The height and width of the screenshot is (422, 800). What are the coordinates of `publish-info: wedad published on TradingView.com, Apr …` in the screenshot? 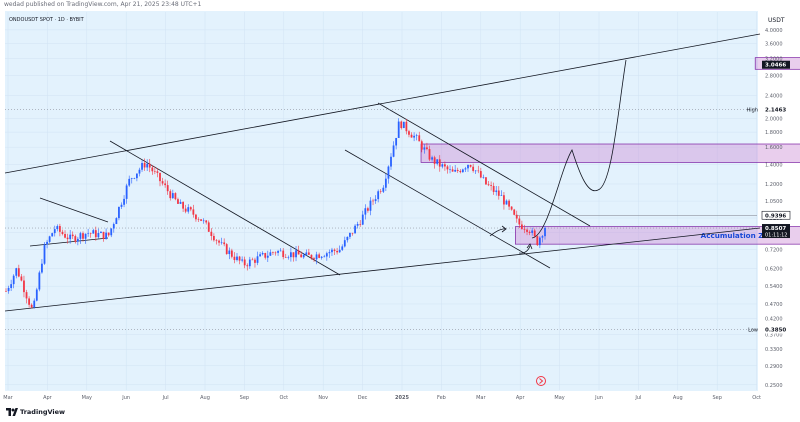 It's located at (103, 4).